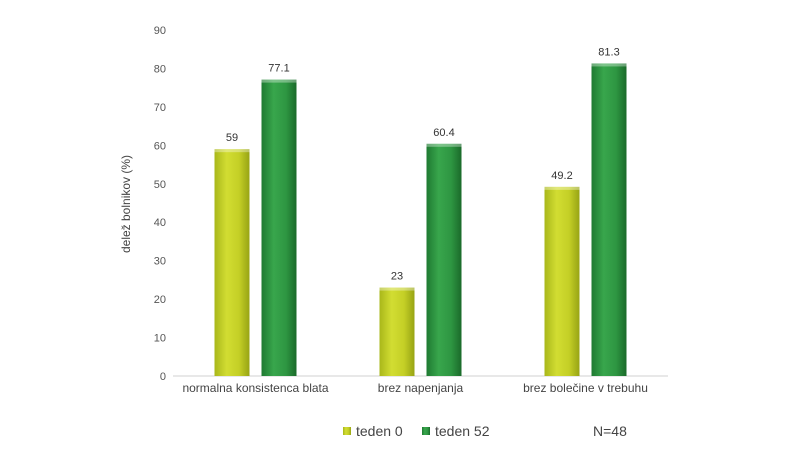  I want to click on y-tick-label: 10, so click(160, 339).